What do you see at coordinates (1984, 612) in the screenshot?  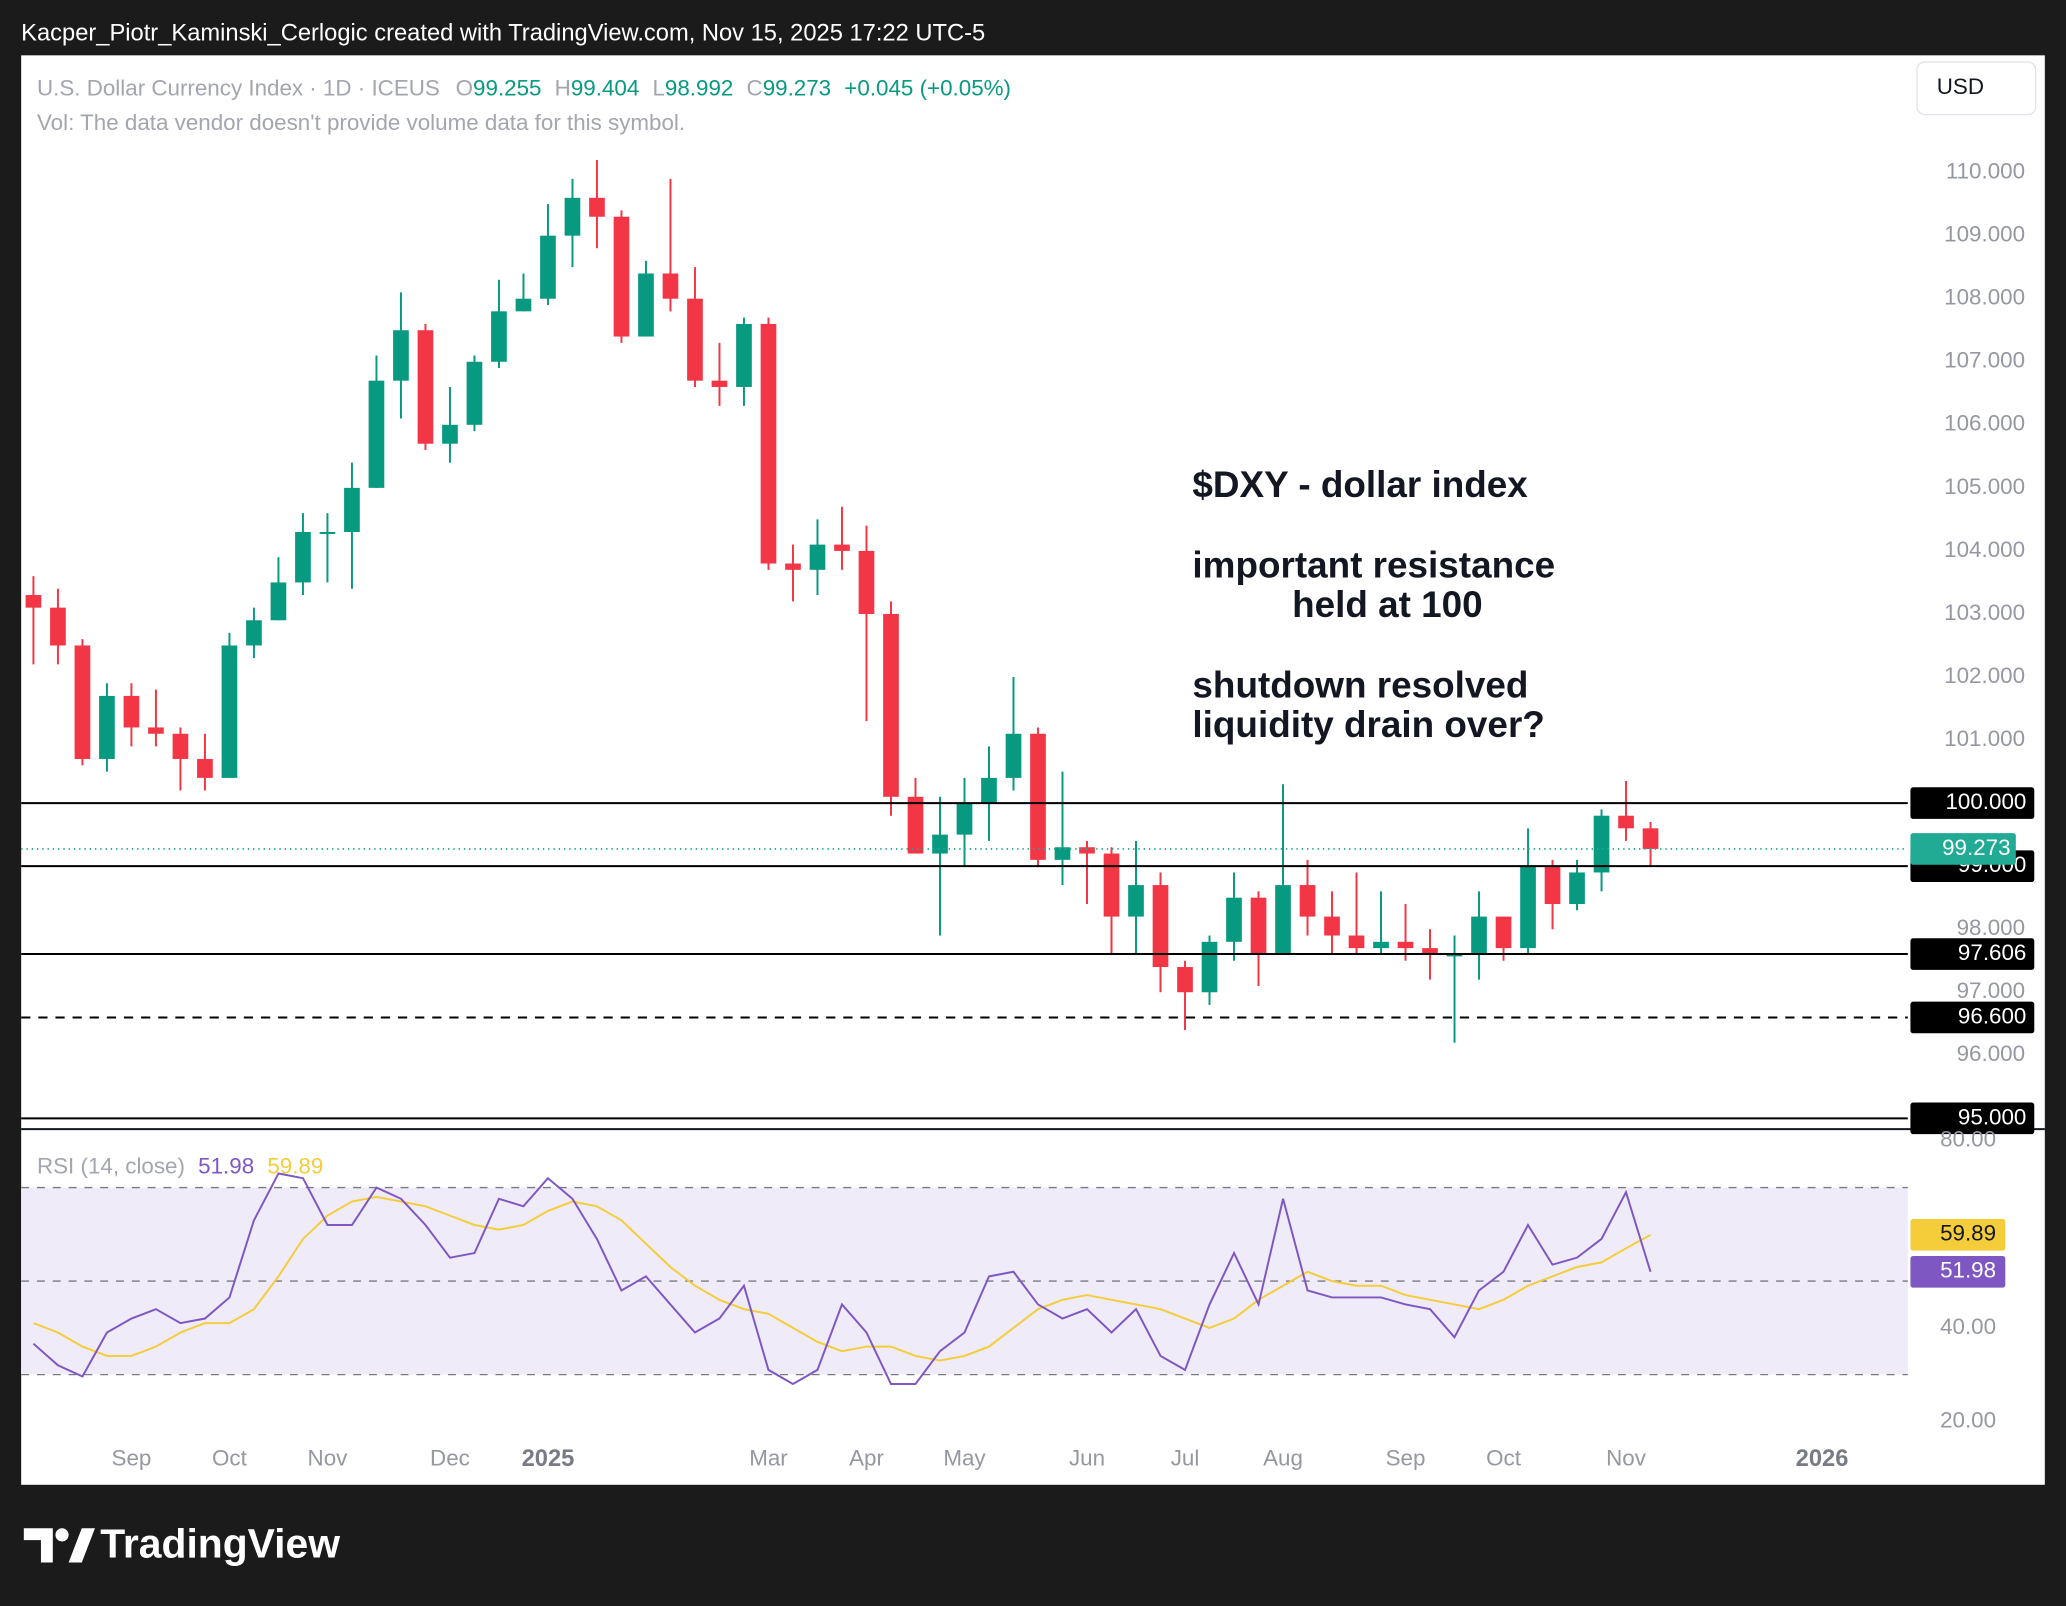 I see `y-tick-label: 103.000` at bounding box center [1984, 612].